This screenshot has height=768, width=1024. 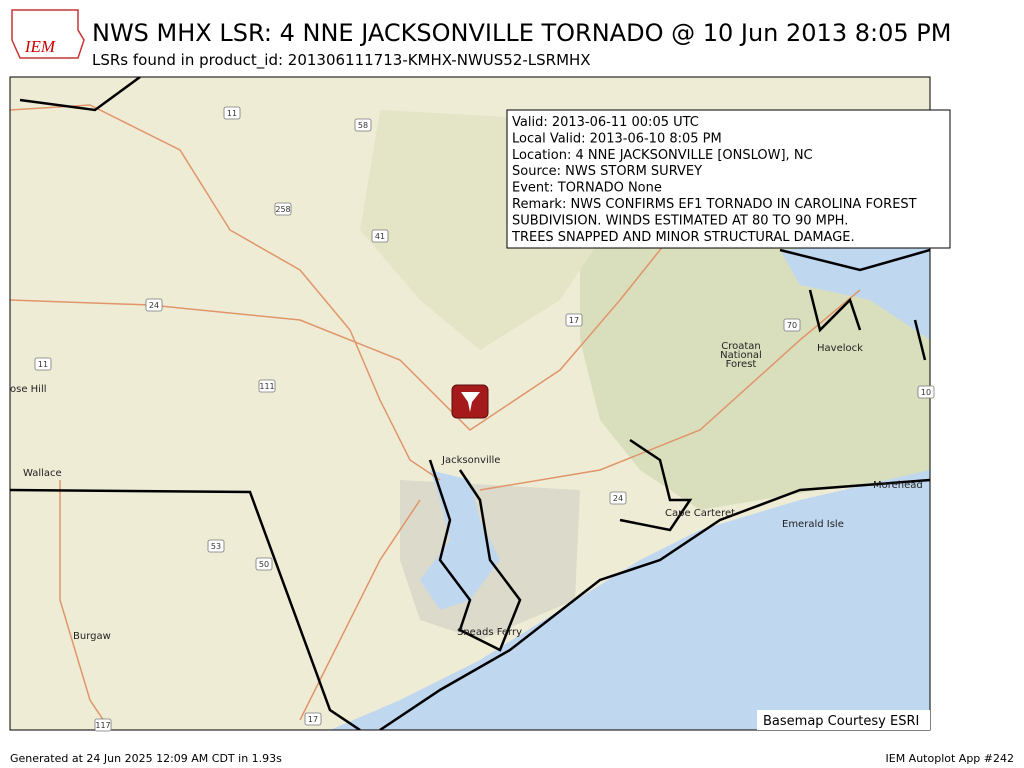 What do you see at coordinates (840, 348) in the screenshot?
I see `place-label: Havelock` at bounding box center [840, 348].